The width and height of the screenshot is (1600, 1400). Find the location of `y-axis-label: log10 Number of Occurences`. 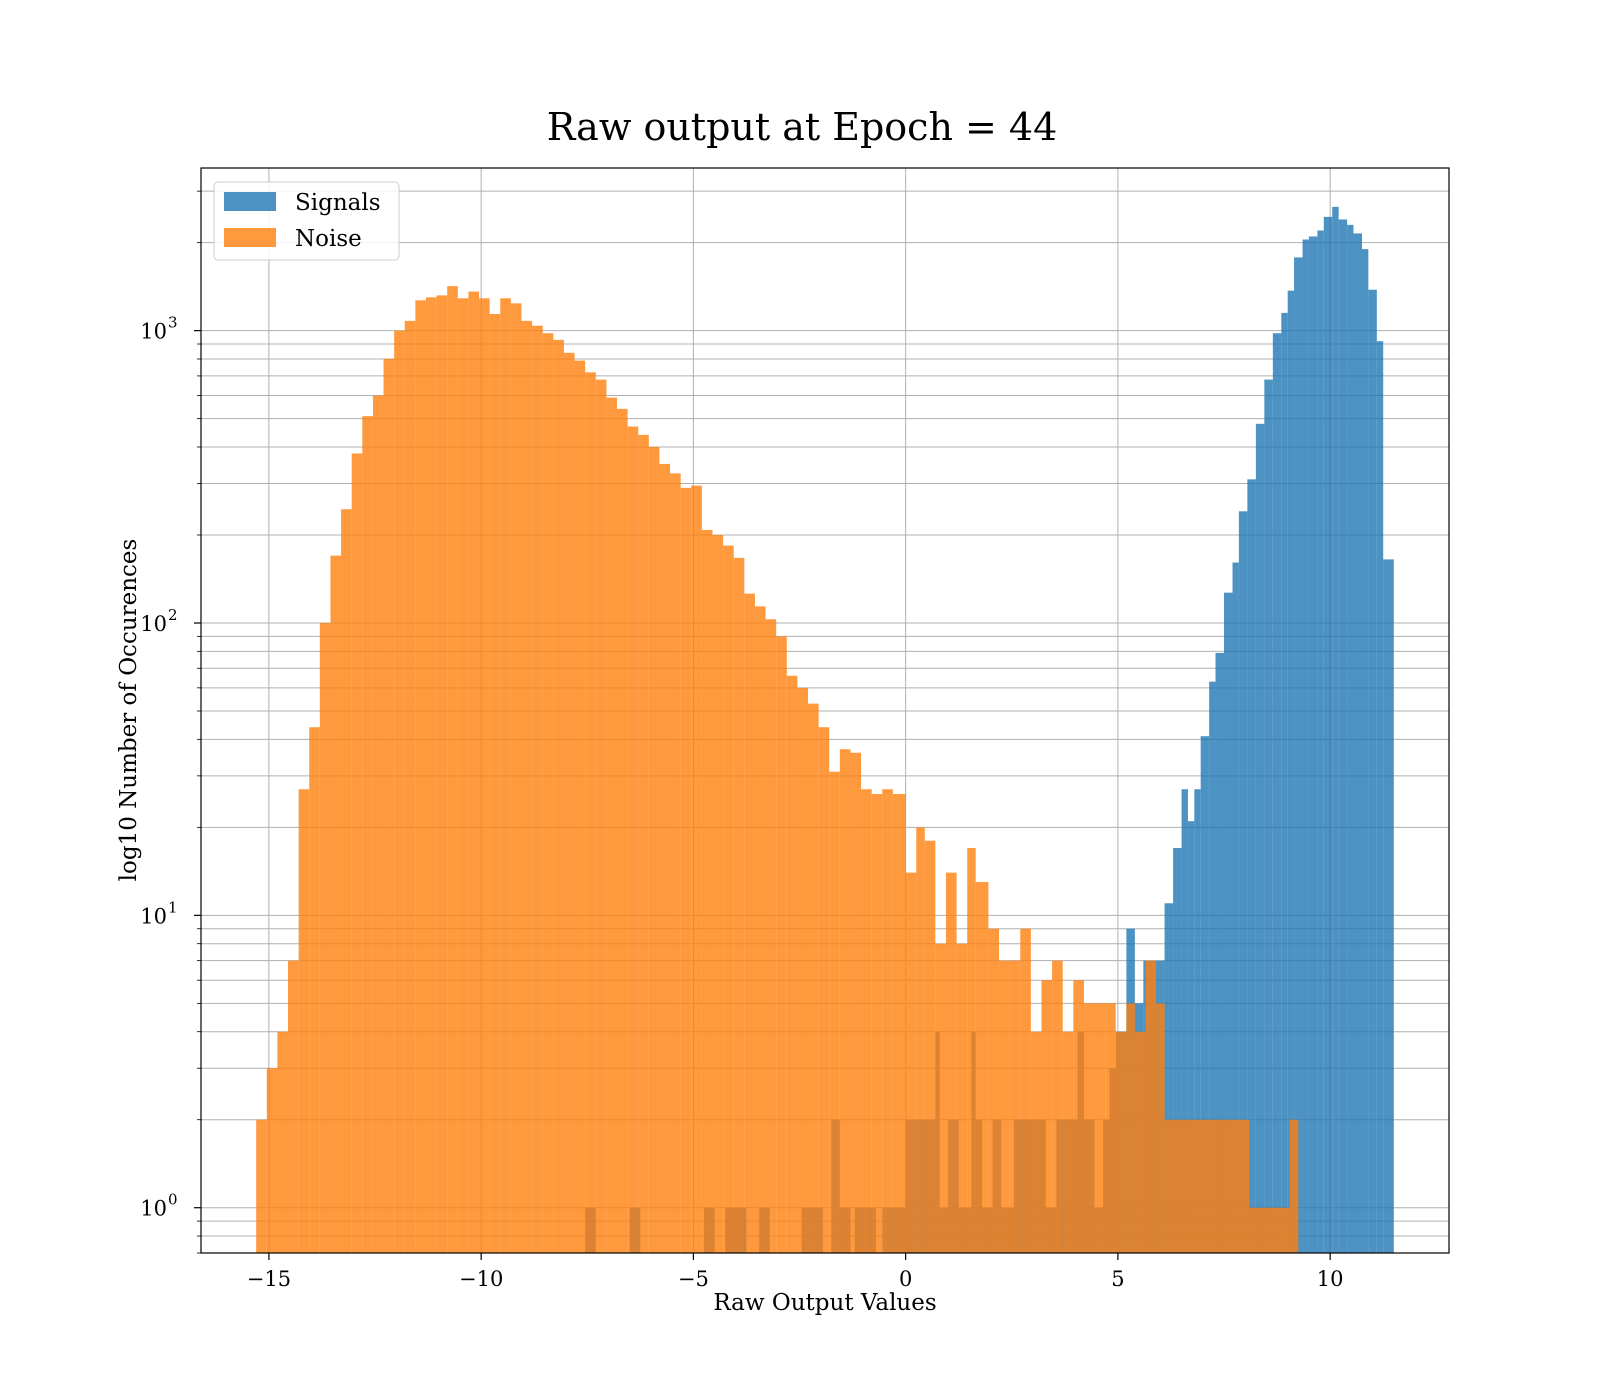

y-axis-label: log10 Number of Occurences is located at coordinates (129, 710).